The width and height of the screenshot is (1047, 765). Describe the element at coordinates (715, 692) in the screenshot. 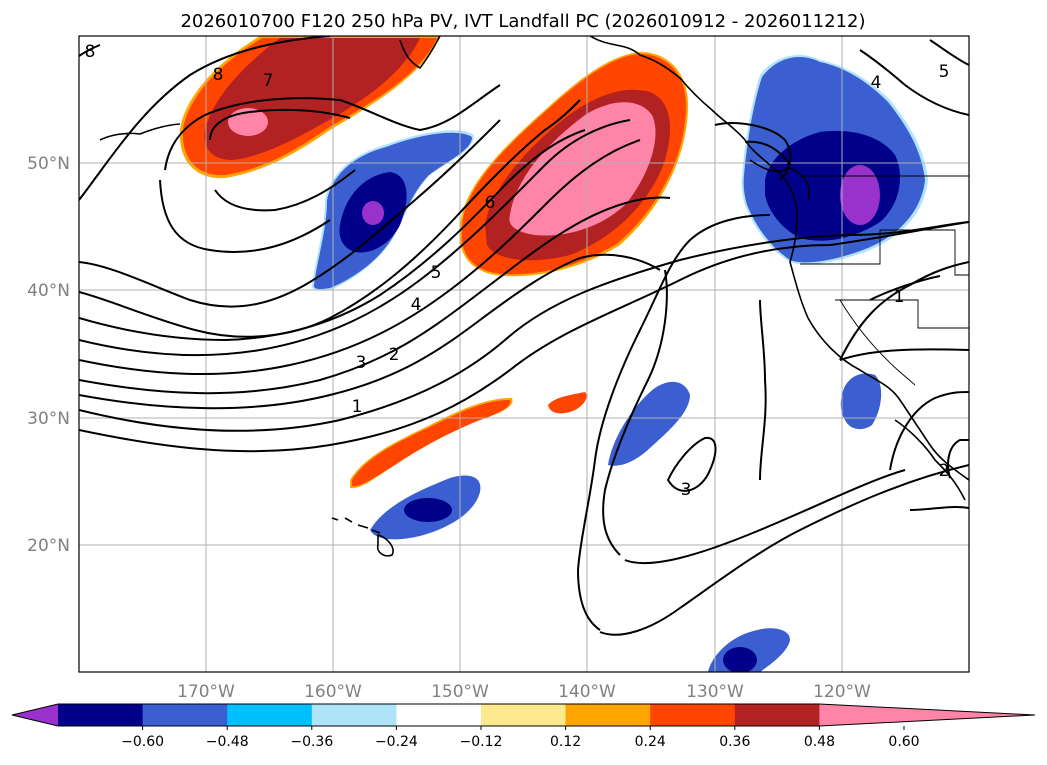

I see `lon-label: 130°W` at that location.